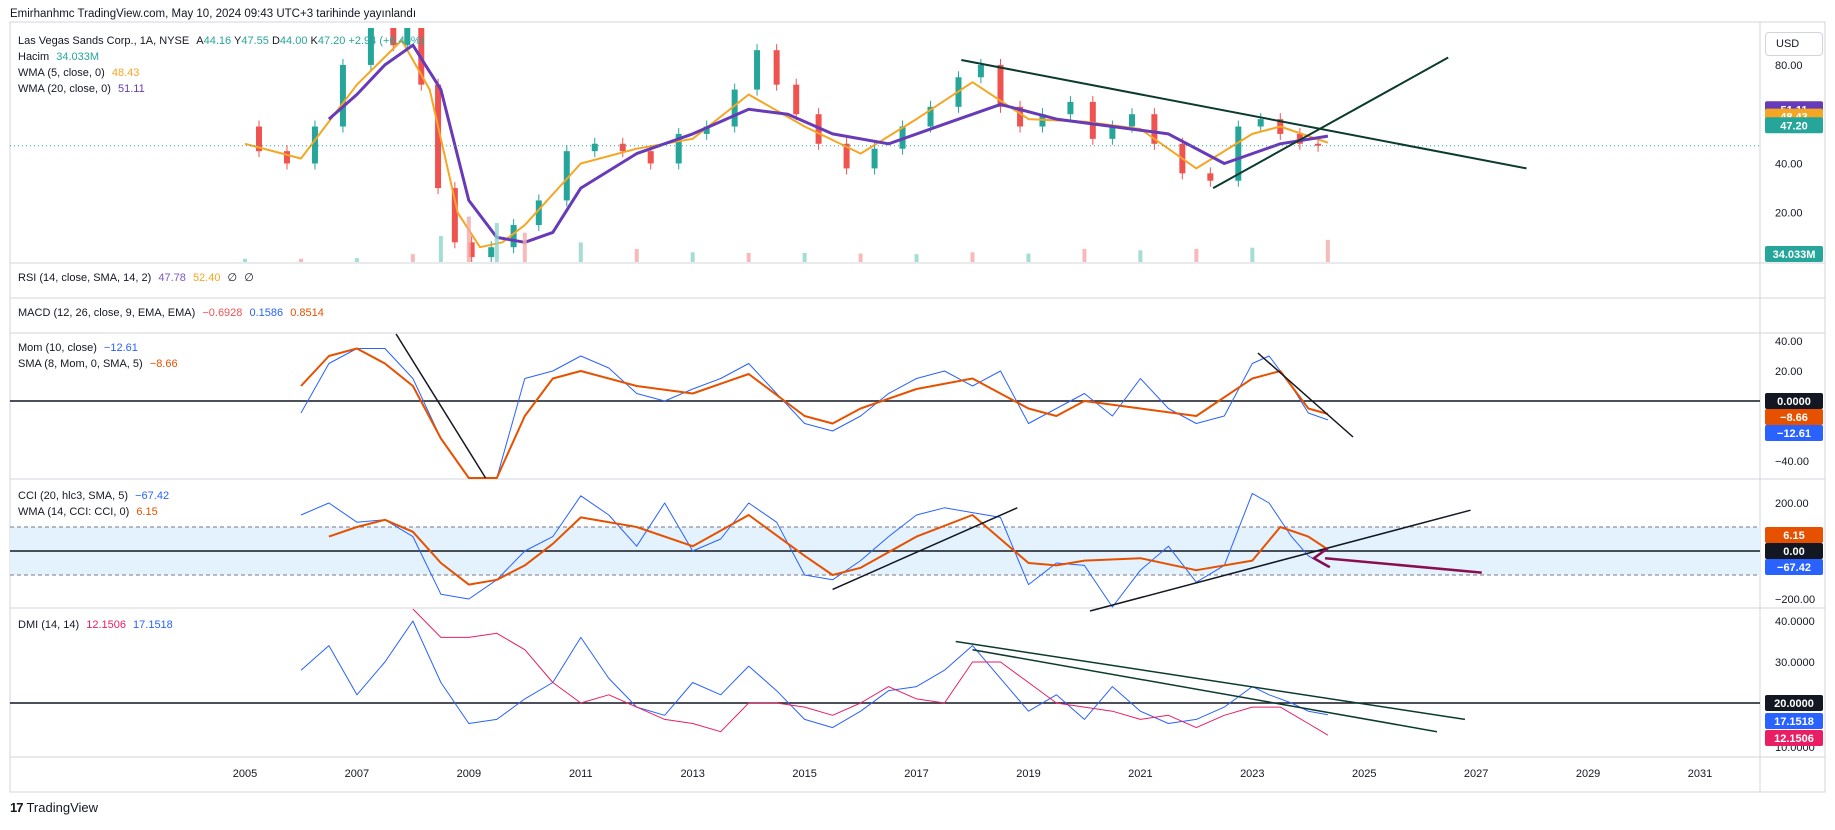  What do you see at coordinates (221, 57) in the screenshot?
I see `volume-legend-row: Hacim 34.033M` at bounding box center [221, 57].